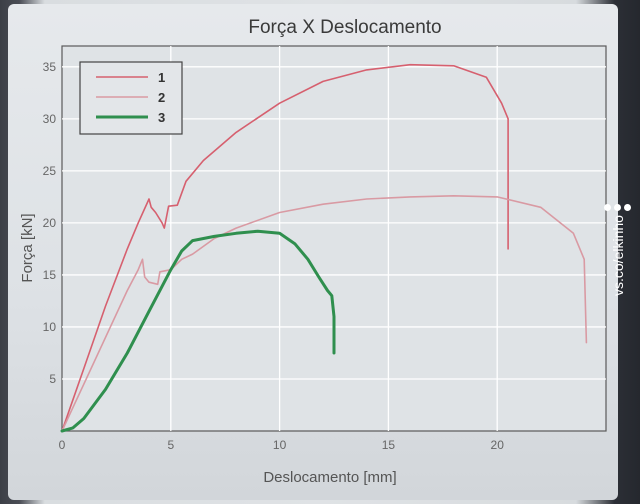  I want to click on y-tick-label: 10, so click(50, 327).